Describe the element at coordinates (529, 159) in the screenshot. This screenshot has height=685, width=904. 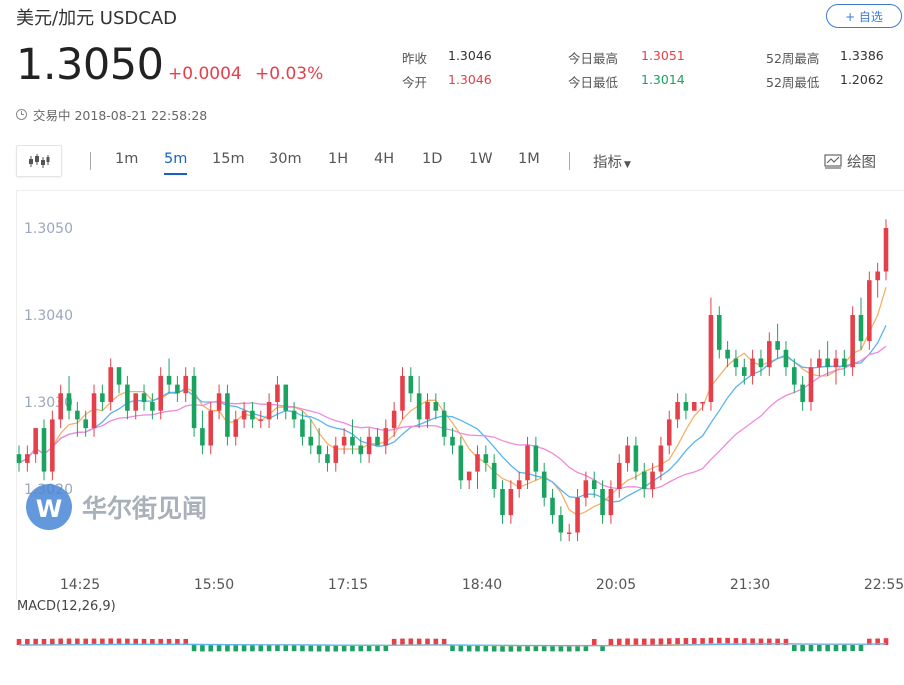
I see `timeframe-1mo: 1M` at that location.